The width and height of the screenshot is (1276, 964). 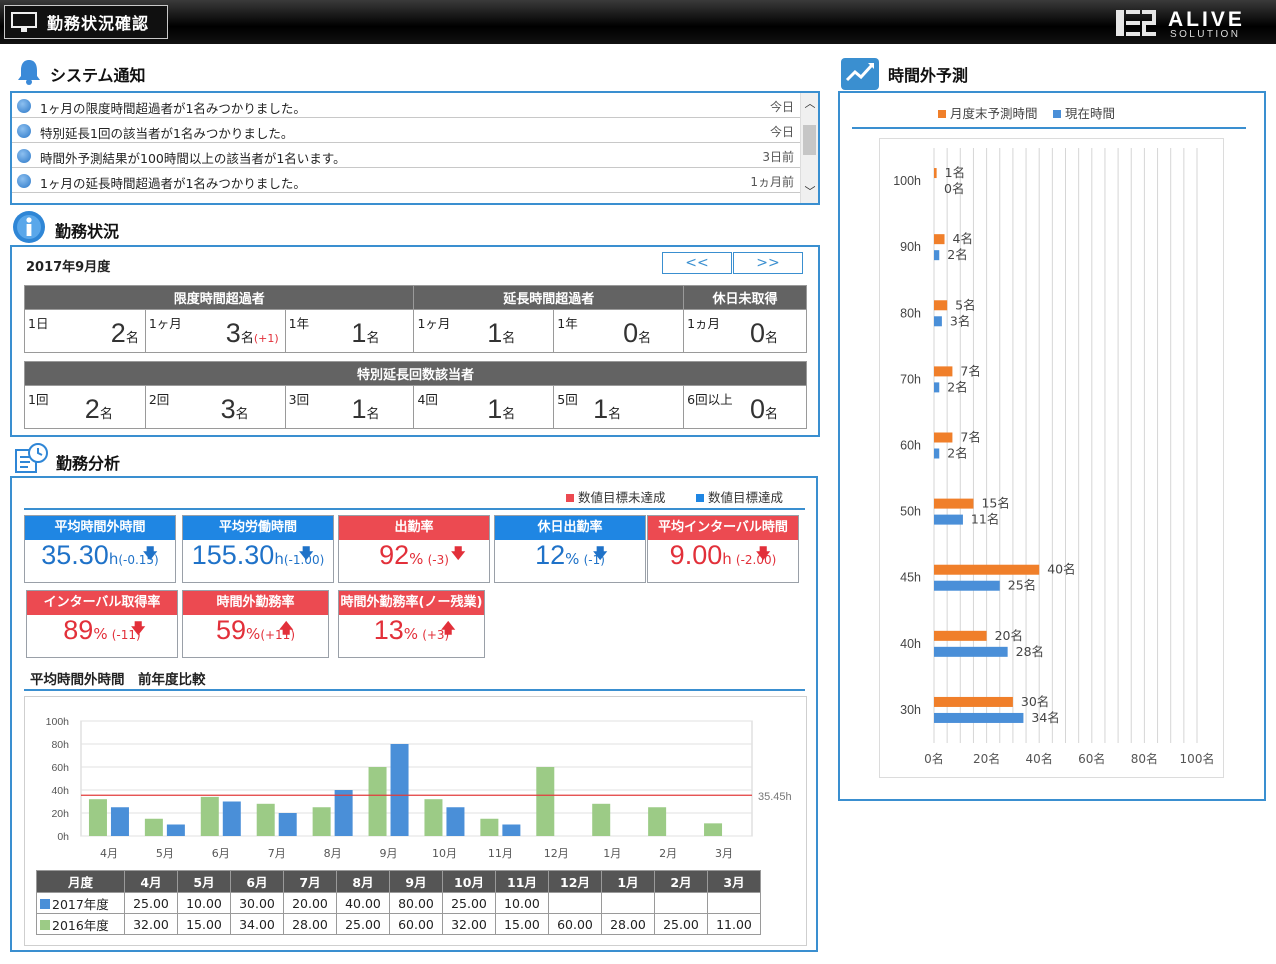 What do you see at coordinates (406, 180) in the screenshot?
I see `notification-item: 1ヶ月の延長時間超過者が1名みつかりました。 1ヵ月前` at bounding box center [406, 180].